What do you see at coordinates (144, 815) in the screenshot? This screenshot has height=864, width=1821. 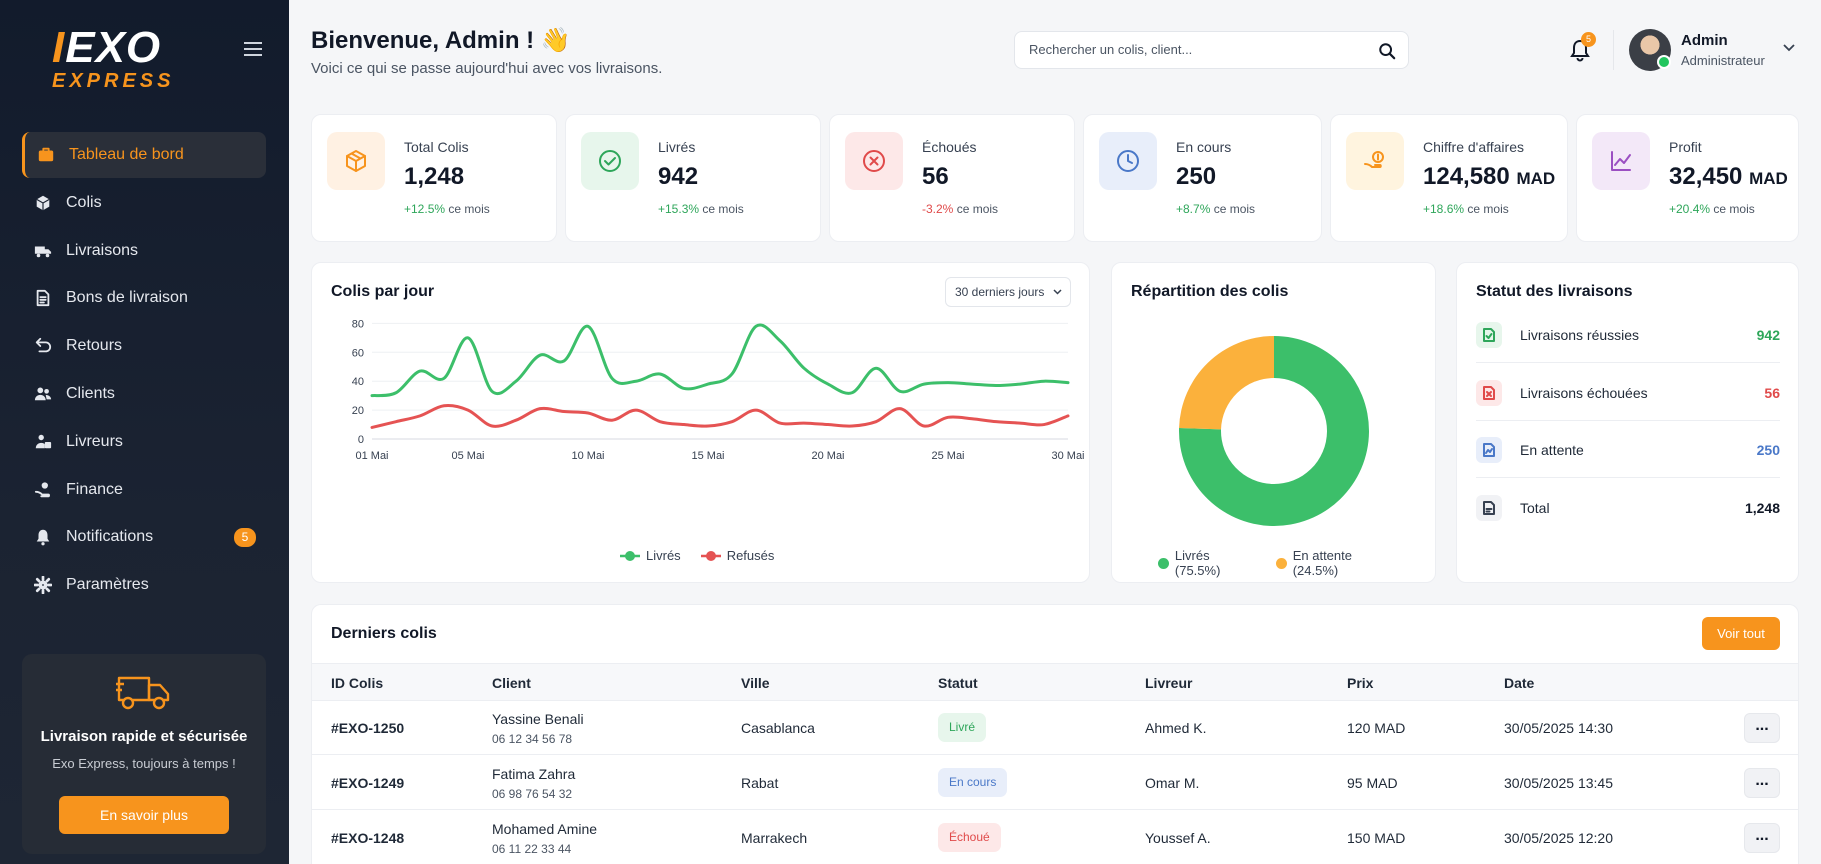 I see `learn-more-button: En savoir plus` at bounding box center [144, 815].